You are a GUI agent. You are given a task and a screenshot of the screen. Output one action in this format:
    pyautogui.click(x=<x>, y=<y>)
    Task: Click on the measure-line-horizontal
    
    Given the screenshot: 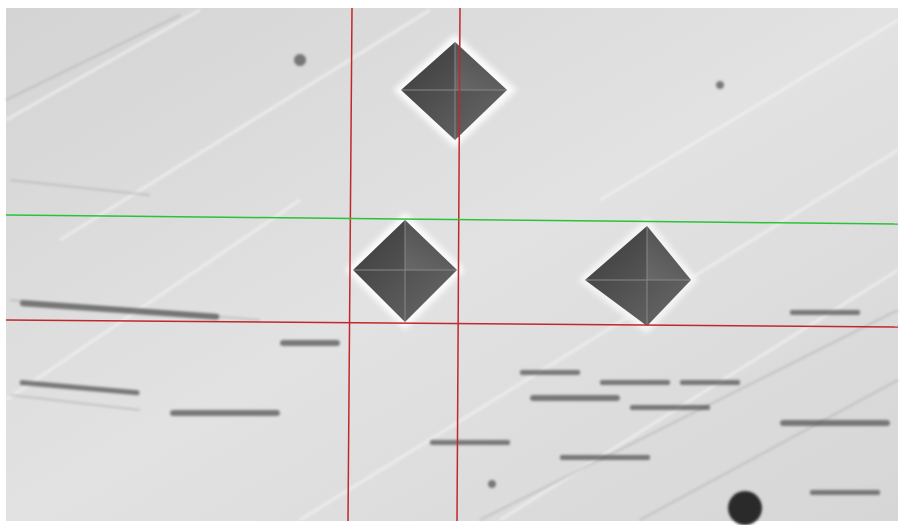 What is the action you would take?
    pyautogui.click(x=452, y=323)
    